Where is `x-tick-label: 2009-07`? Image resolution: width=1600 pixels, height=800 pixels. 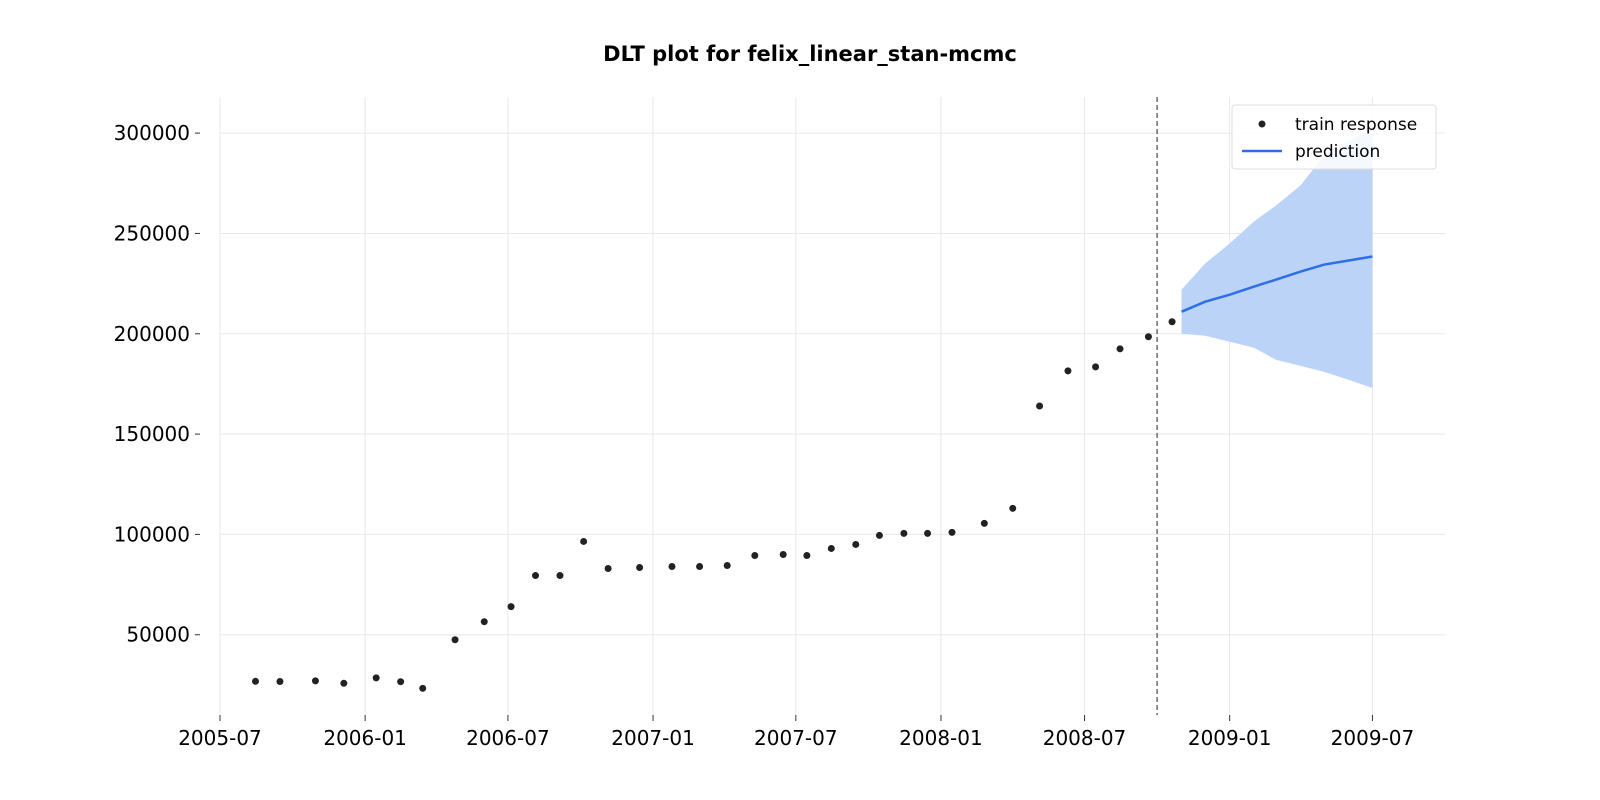 x-tick-label: 2009-07 is located at coordinates (1373, 738).